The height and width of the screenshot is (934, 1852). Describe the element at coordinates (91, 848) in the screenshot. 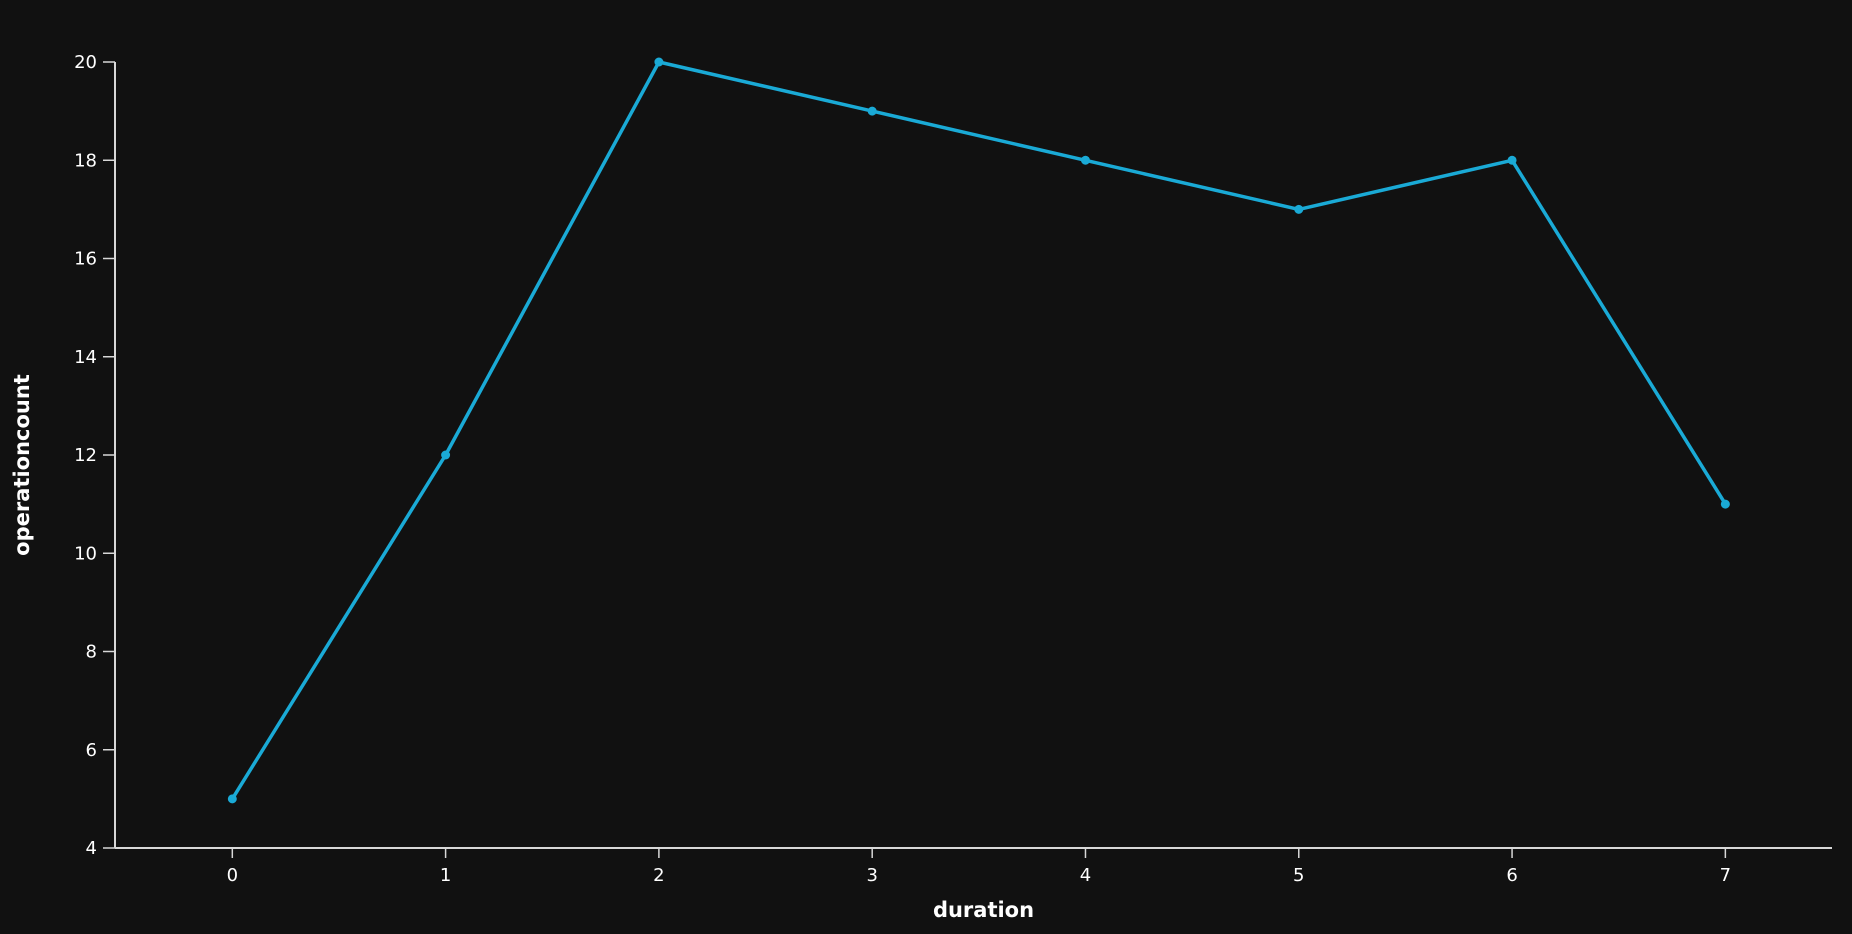

I see `y-tick-label: 4` at that location.